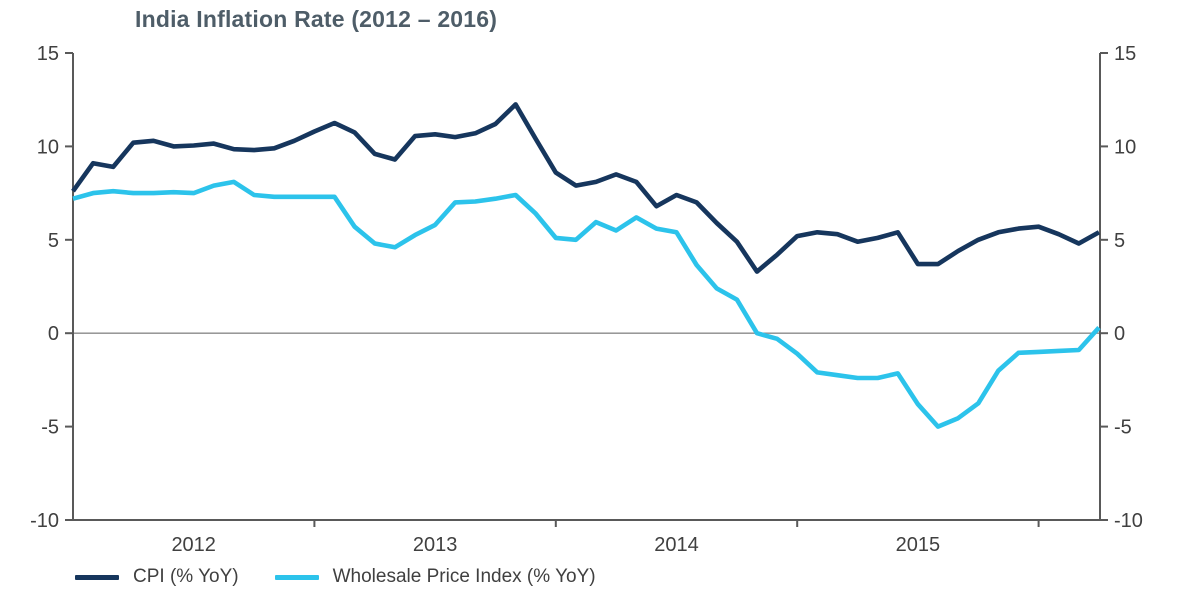 This screenshot has width=1177, height=594. I want to click on chart-title: India Inflation Rate (2012 – 2016), so click(316, 19).